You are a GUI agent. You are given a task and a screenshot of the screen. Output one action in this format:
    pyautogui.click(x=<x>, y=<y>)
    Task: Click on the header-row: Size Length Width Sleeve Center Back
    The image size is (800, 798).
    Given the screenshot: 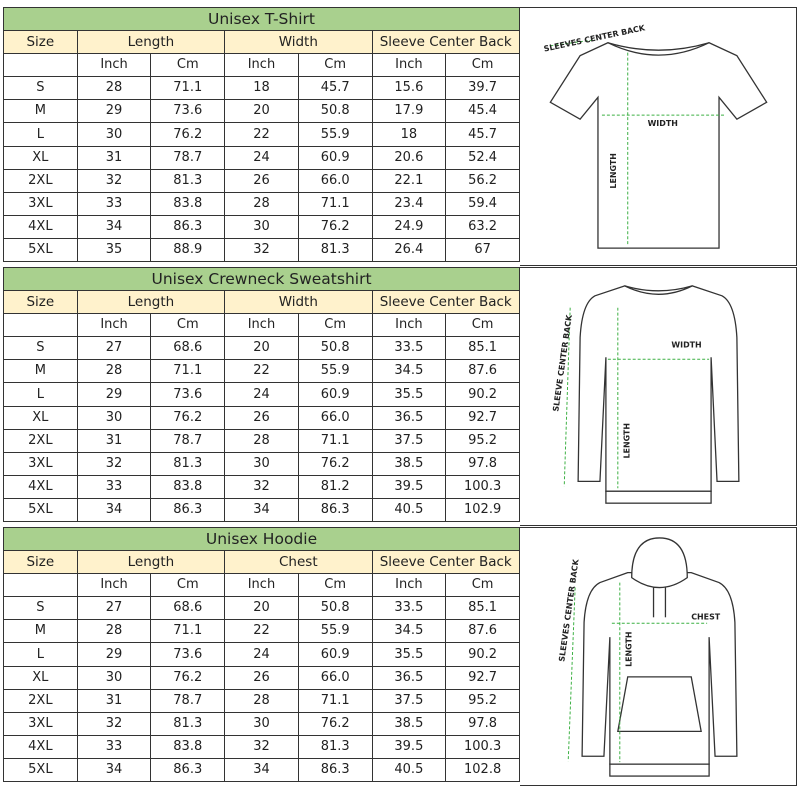 What is the action you would take?
    pyautogui.click(x=262, y=302)
    